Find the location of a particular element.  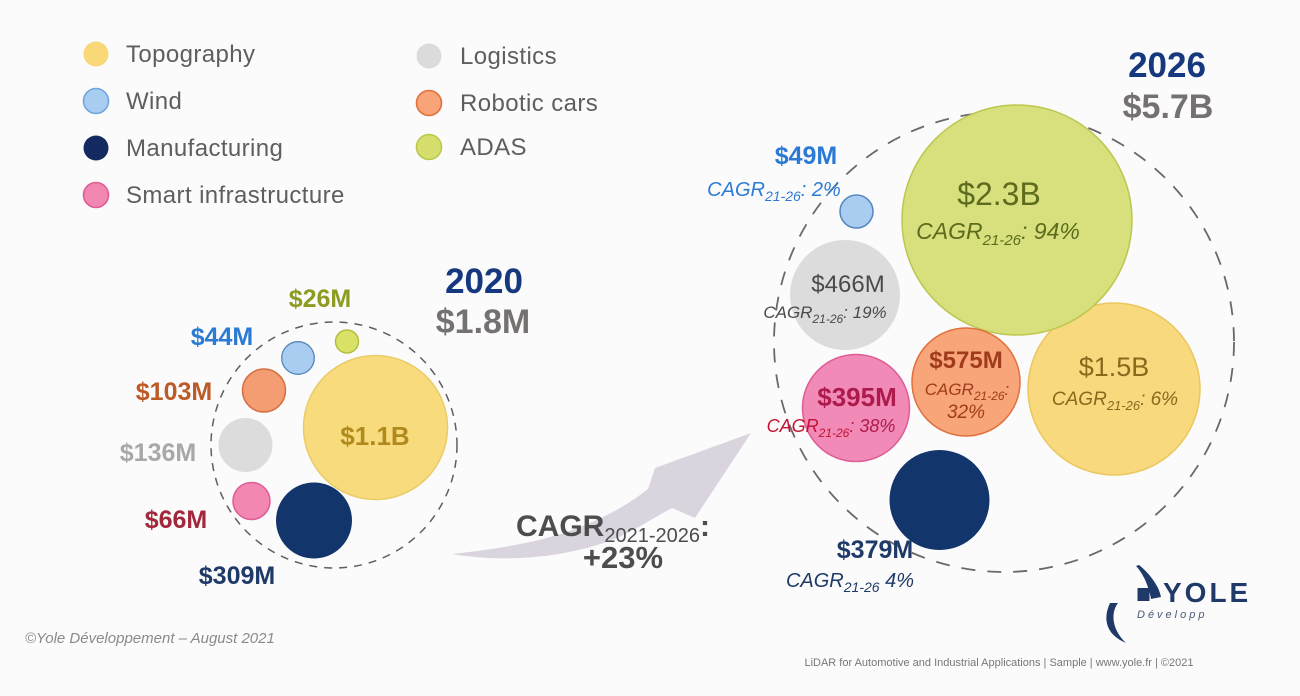

svg-text: 32% is located at coordinates (966, 412).